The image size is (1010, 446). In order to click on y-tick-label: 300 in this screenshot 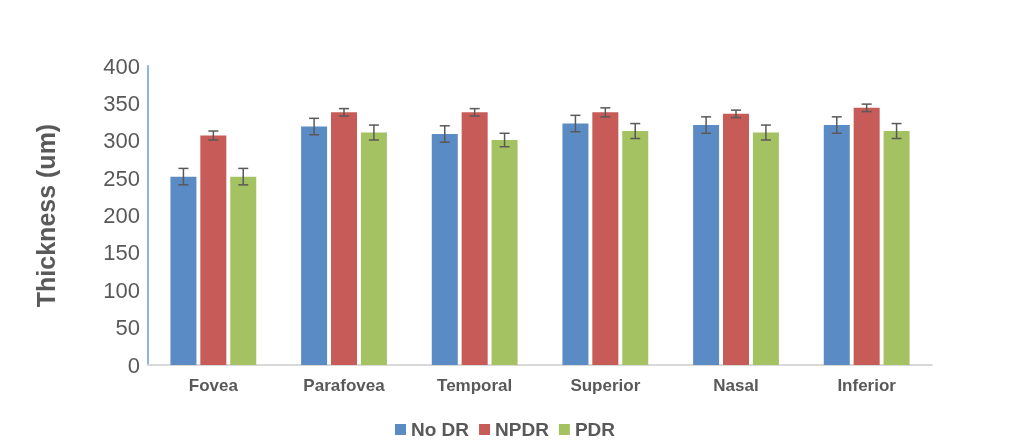, I will do `click(121, 141)`.